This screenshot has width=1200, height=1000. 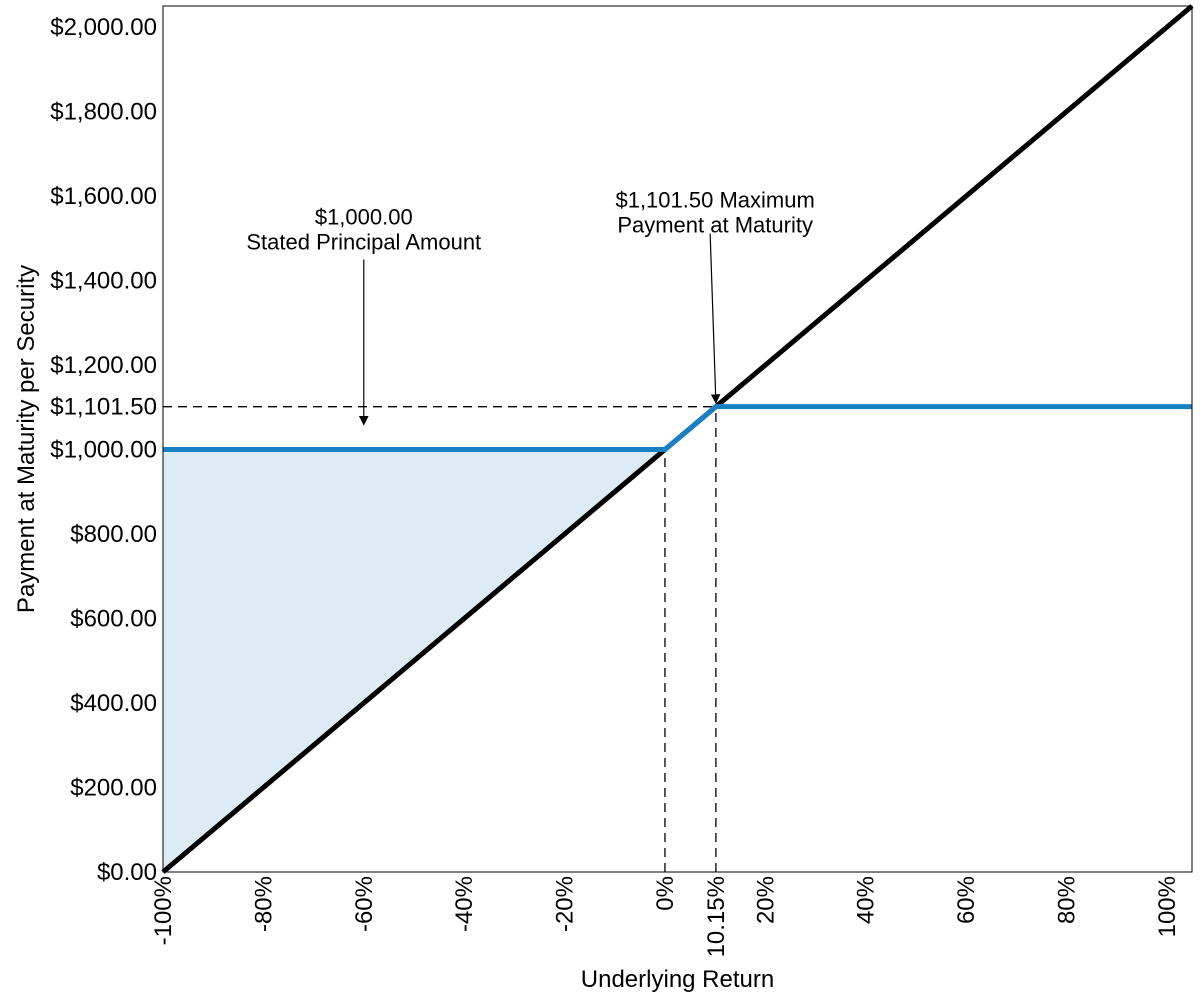 I want to click on x-axis-label: Underlying Return, so click(x=677, y=979).